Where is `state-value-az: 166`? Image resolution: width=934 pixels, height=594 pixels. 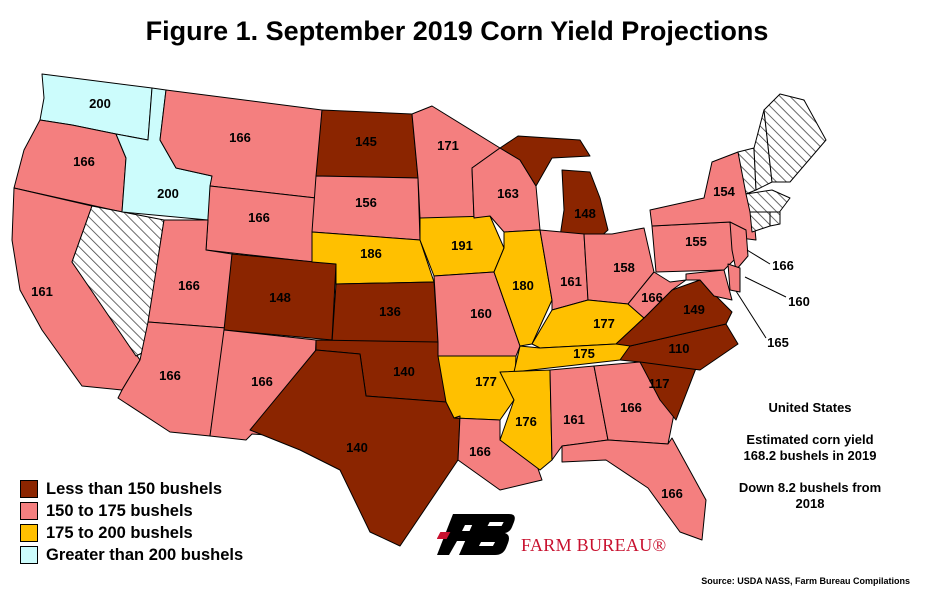 state-value-az: 166 is located at coordinates (170, 375).